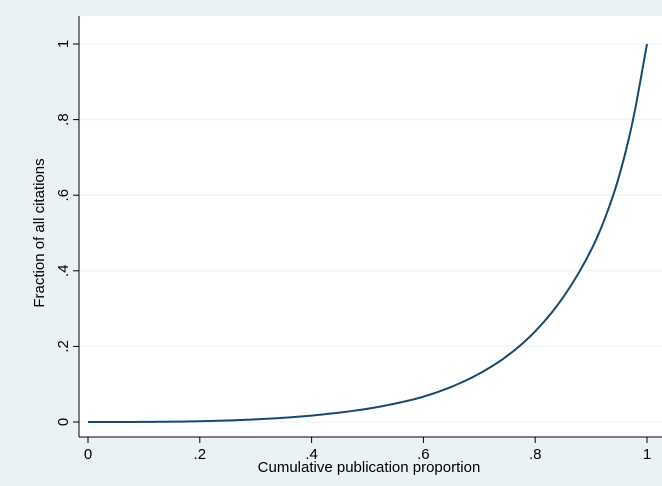 Image resolution: width=662 pixels, height=486 pixels. I want to click on y-axis-title: Fraction of all citations, so click(39, 232).